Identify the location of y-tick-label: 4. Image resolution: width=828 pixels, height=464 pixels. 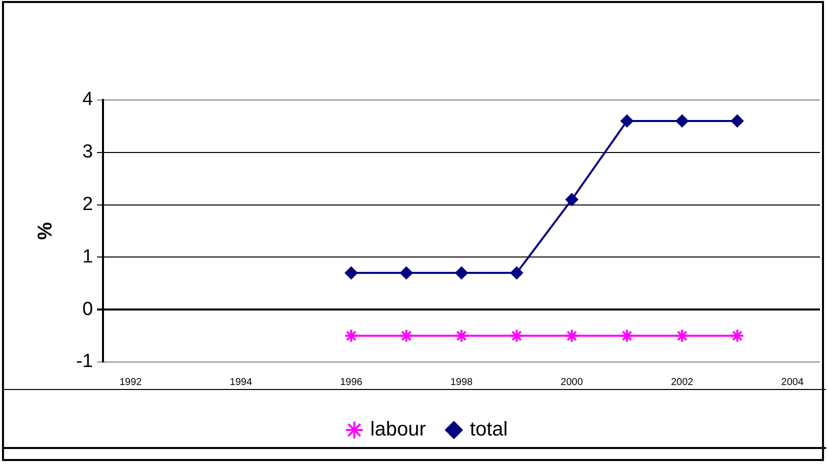
(88, 99).